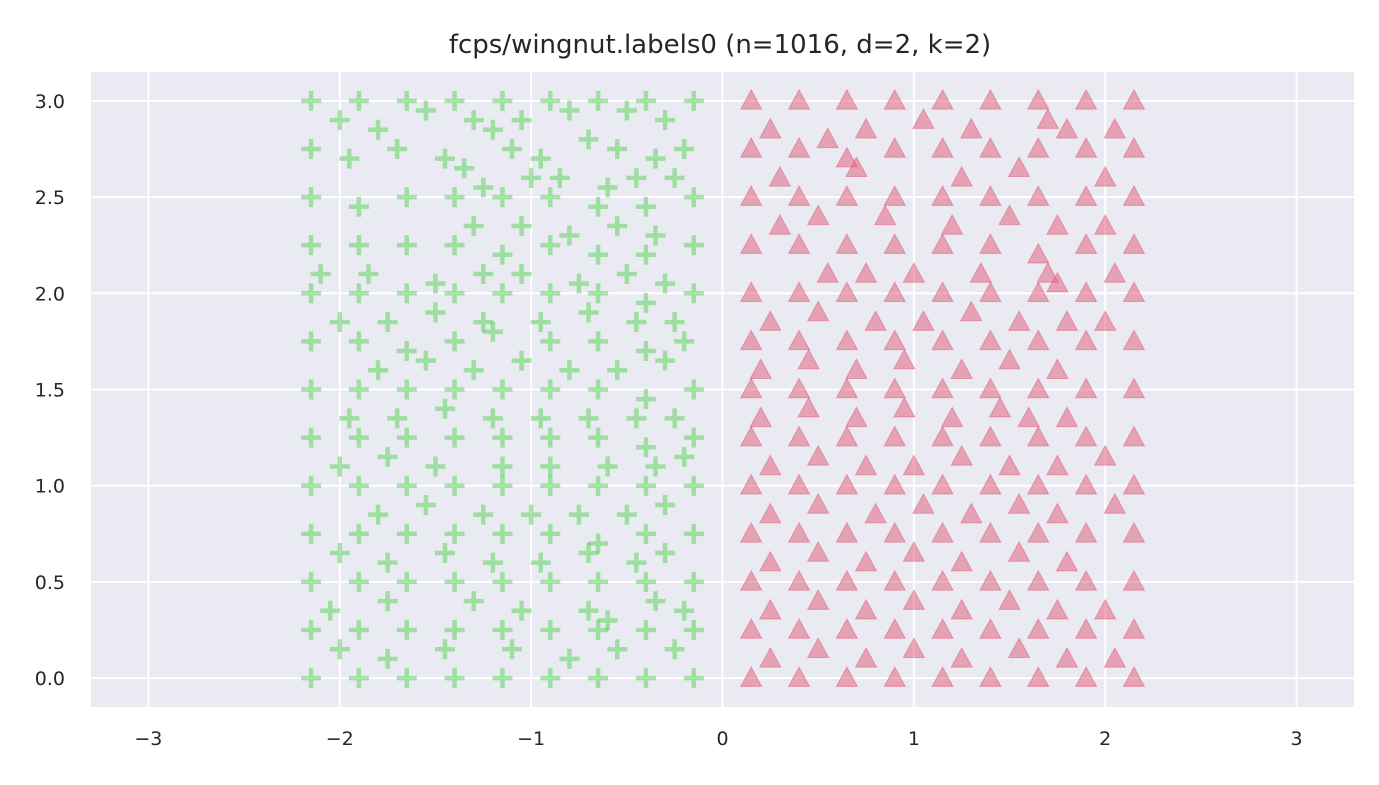 This screenshot has height=785, width=1379. I want to click on x-tick-label: −1, so click(531, 739).